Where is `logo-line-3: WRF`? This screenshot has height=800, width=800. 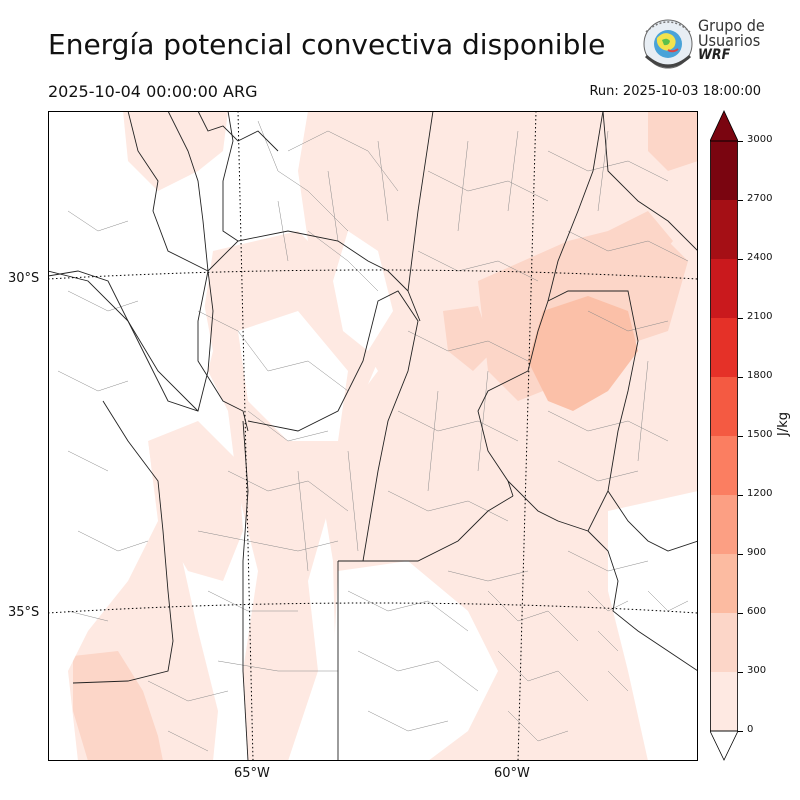
logo-line-3: WRF is located at coordinates (714, 55).